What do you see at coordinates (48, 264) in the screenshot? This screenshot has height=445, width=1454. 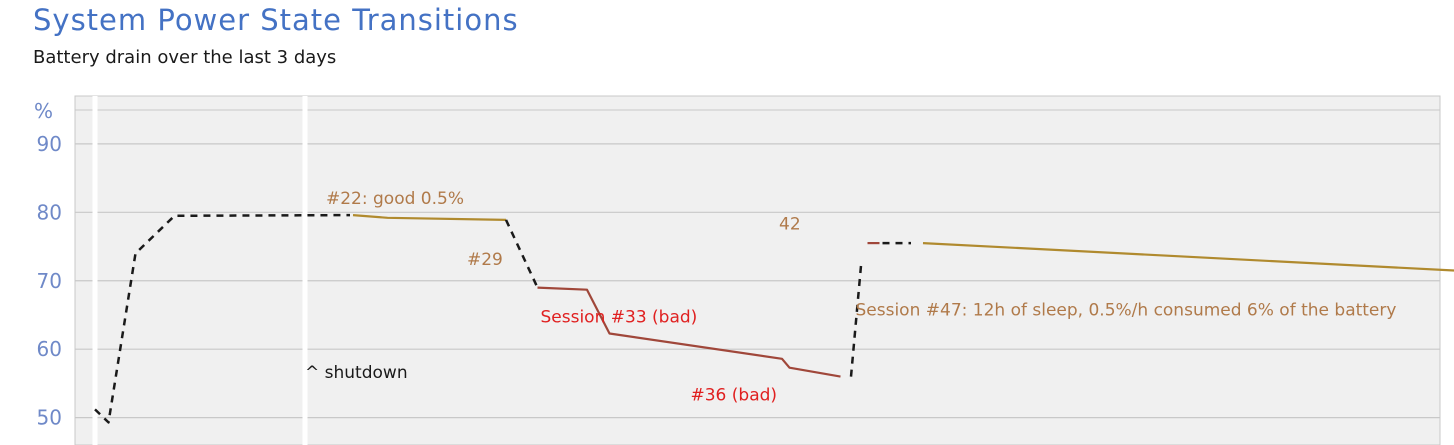 I see `y-axis-ticks: % 50 60 70 80 90` at bounding box center [48, 264].